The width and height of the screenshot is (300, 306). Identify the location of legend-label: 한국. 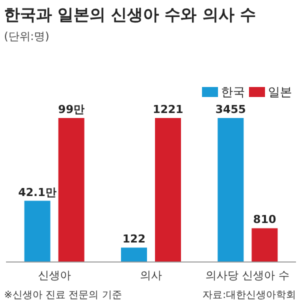
(233, 92).